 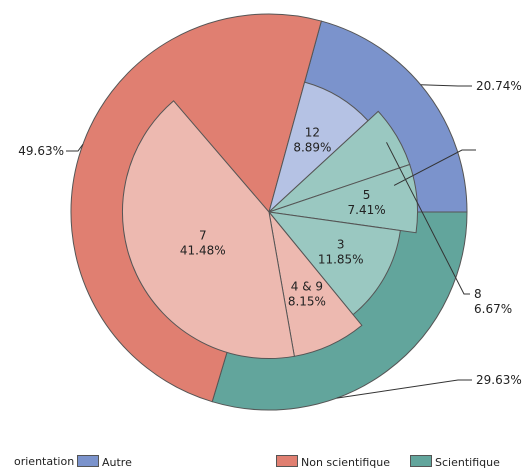 I want to click on legend-item-scientifique: Scientifique, so click(x=455, y=462).